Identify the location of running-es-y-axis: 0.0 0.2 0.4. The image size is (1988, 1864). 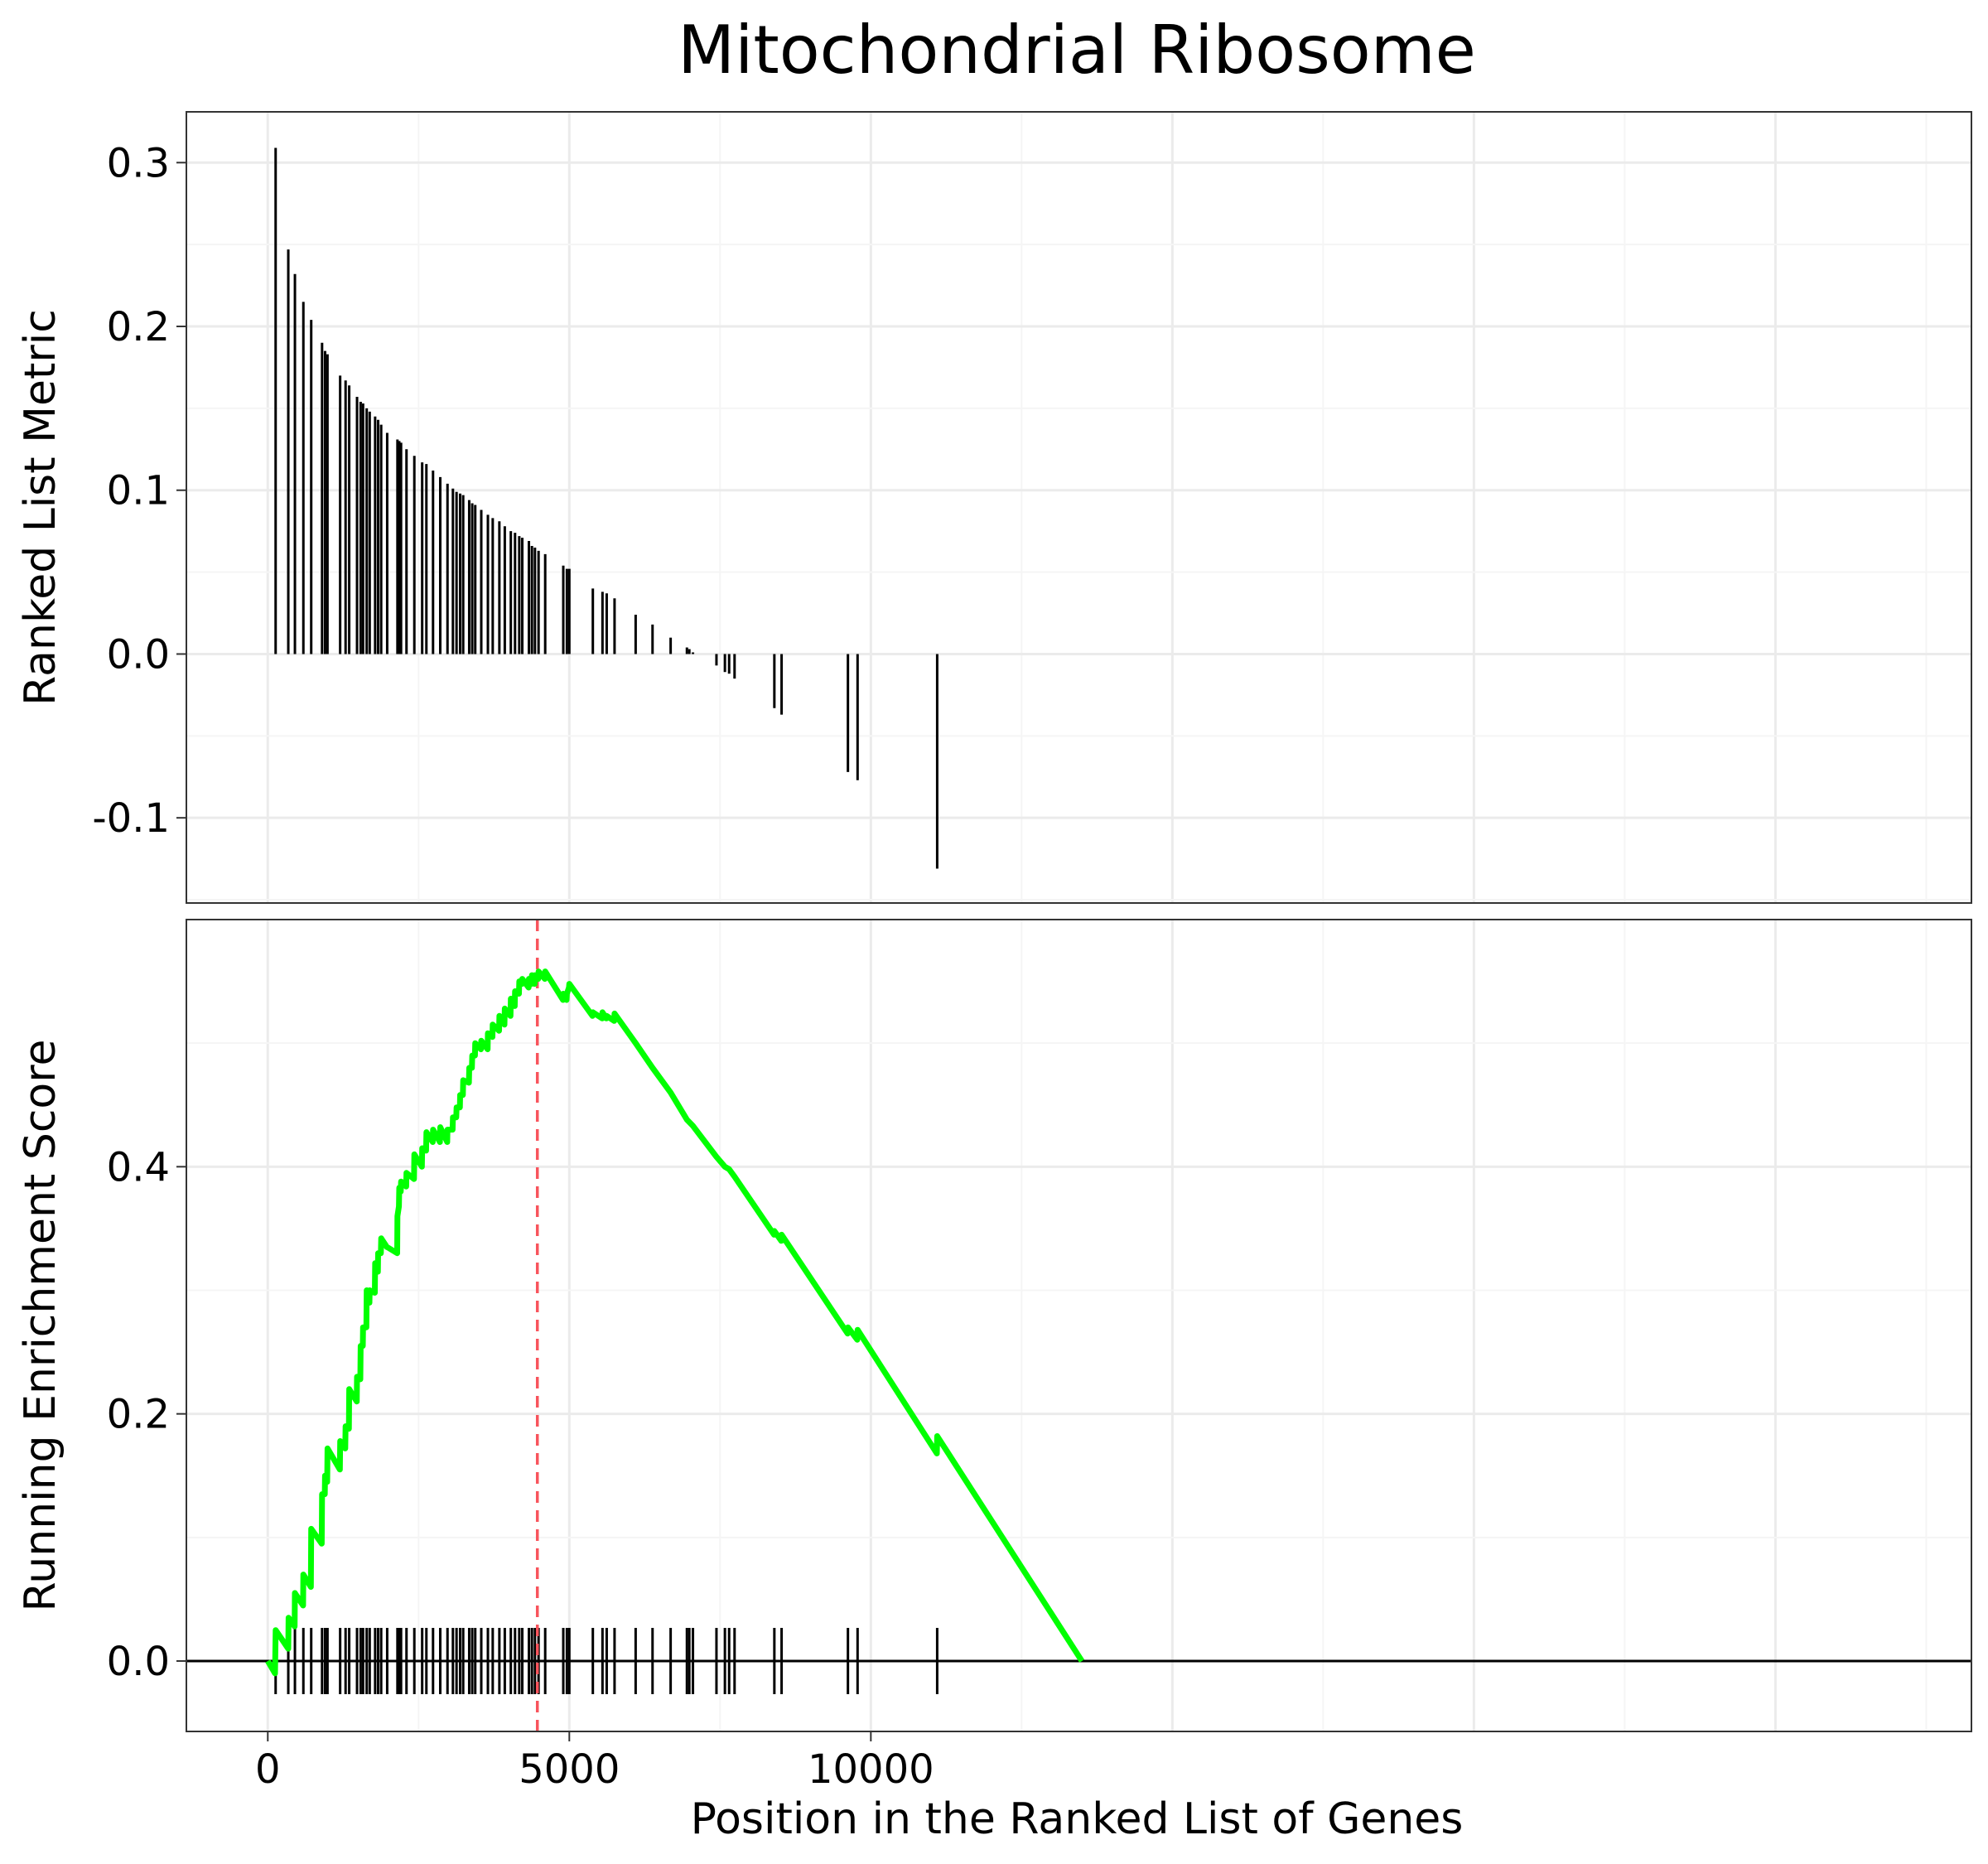
(146, 1414).